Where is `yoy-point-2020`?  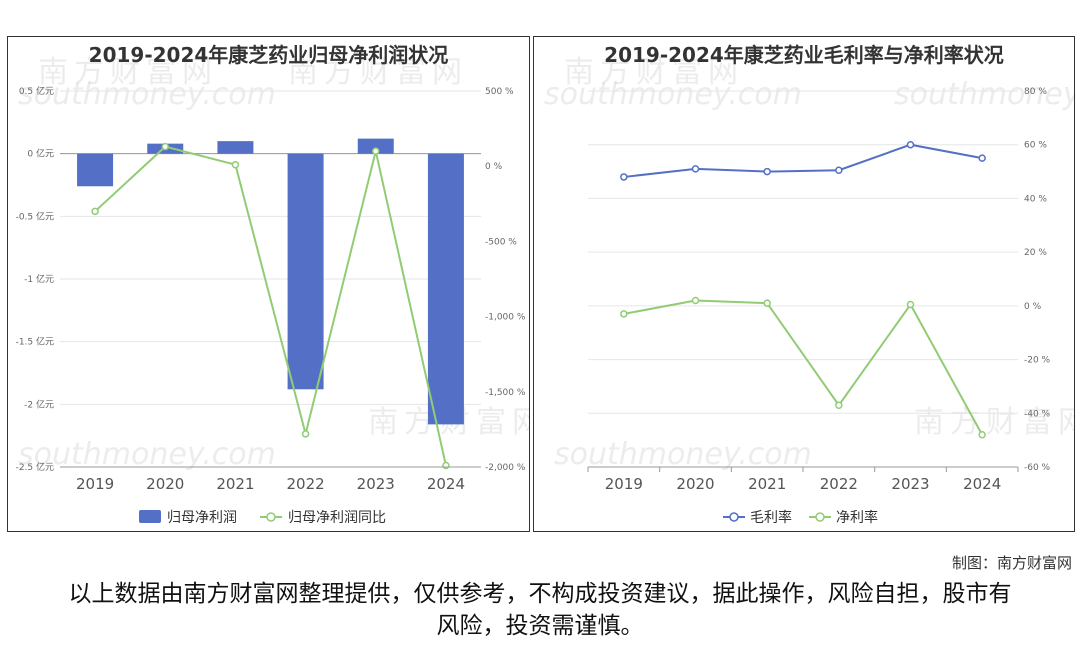 yoy-point-2020 is located at coordinates (165, 146).